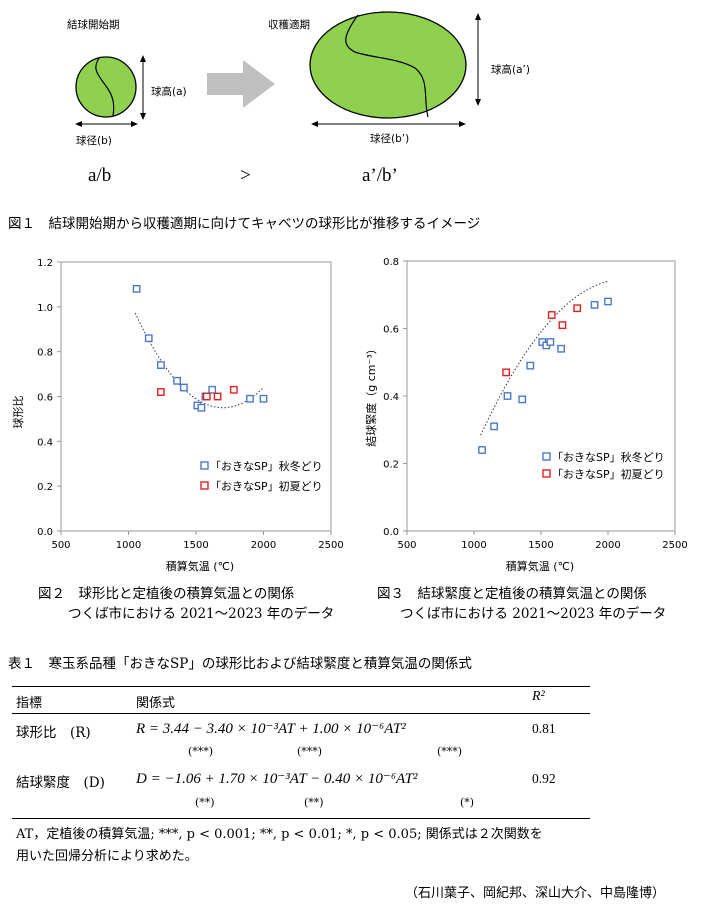  Describe the element at coordinates (467, 802) in the screenshot. I see `row2-sig-3: (*)` at that location.